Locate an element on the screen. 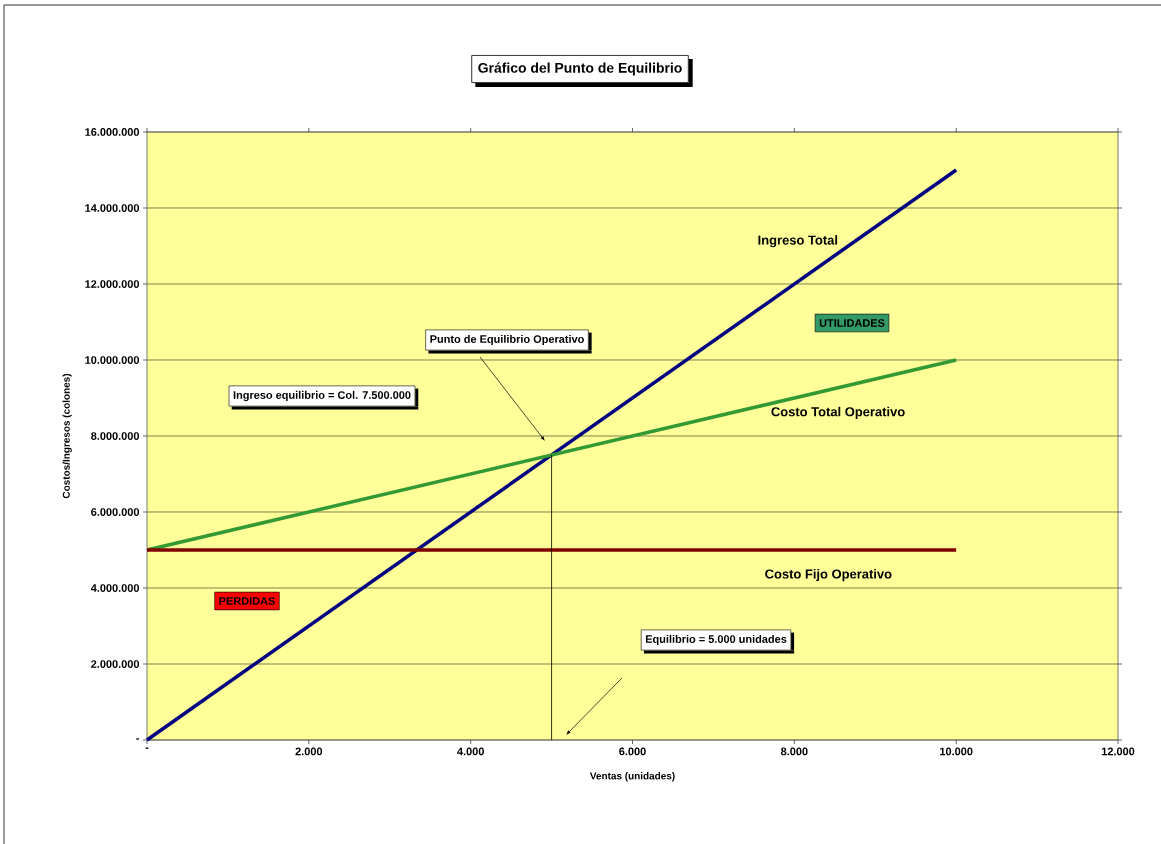 Image resolution: width=1161 pixels, height=844 pixels. x-tick-label: 6.000 is located at coordinates (632, 751).